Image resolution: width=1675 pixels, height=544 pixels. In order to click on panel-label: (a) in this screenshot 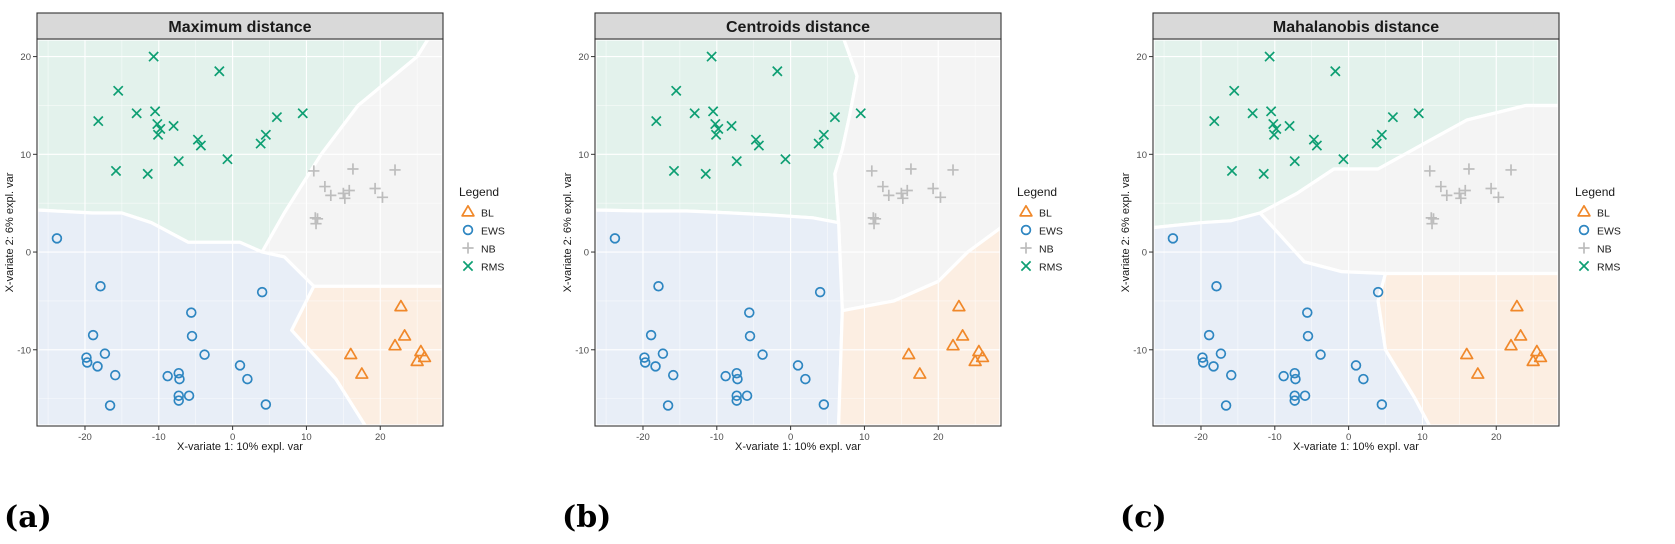, I will do `click(28, 517)`.